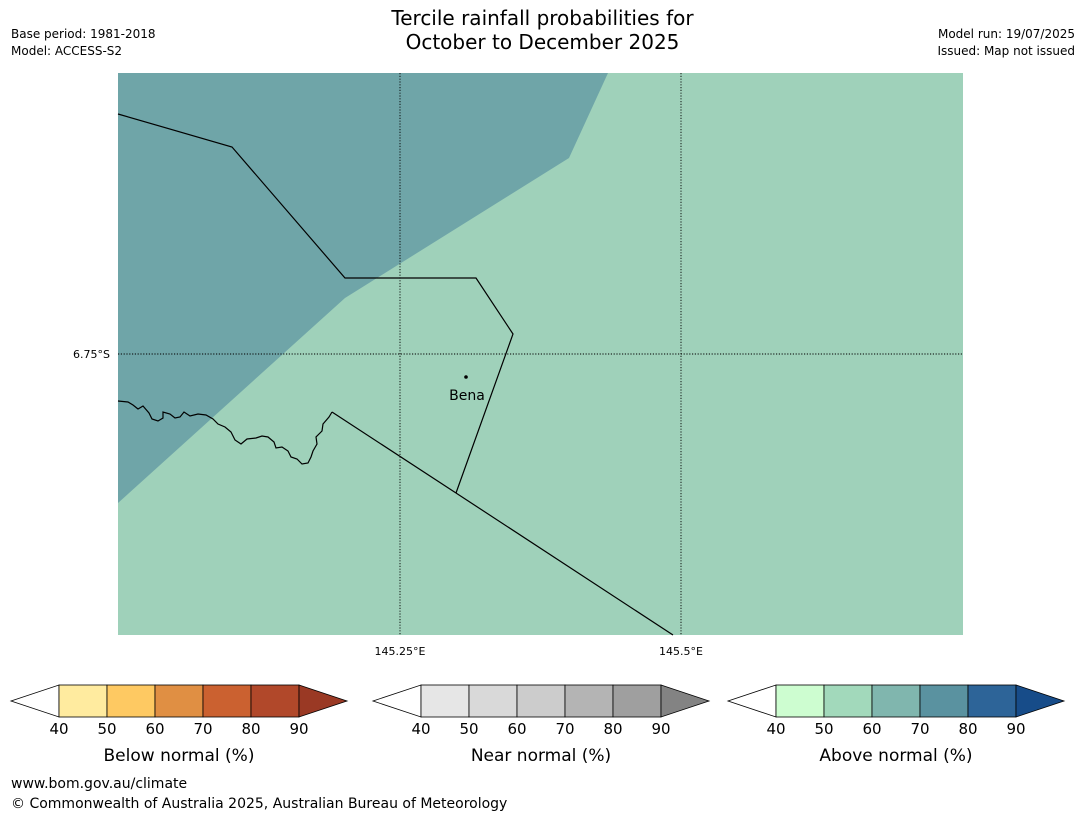 This screenshot has width=1085, height=816. I want to click on map-title-line-2: October to December 2025, so click(542, 42).